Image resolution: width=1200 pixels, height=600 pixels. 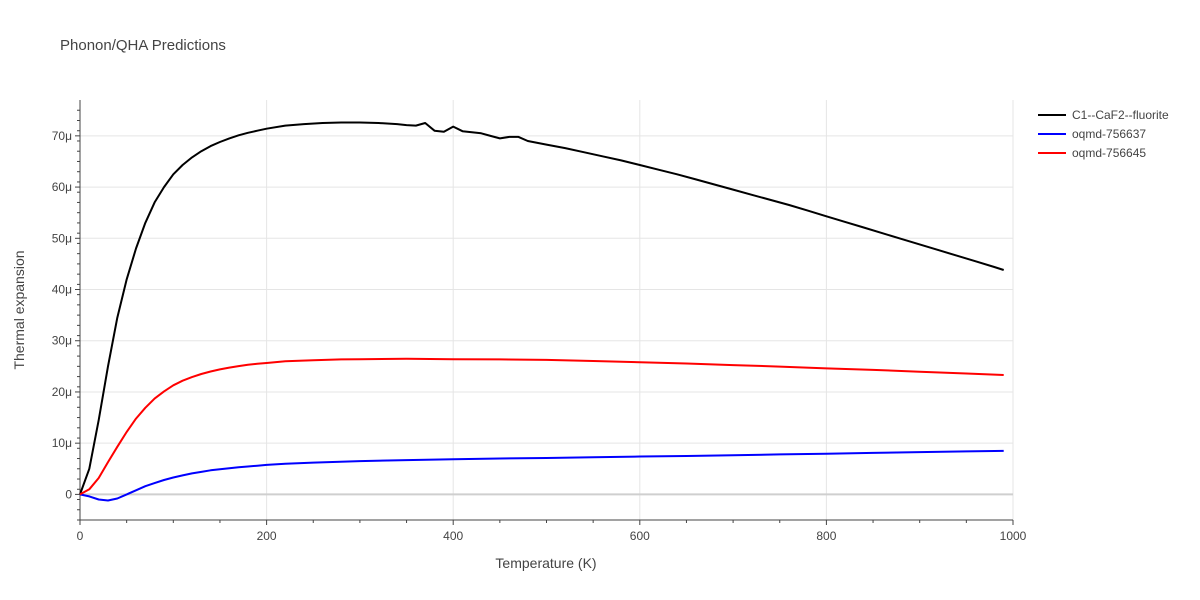 What do you see at coordinates (62, 187) in the screenshot?
I see `y-tick-label: 60μ` at bounding box center [62, 187].